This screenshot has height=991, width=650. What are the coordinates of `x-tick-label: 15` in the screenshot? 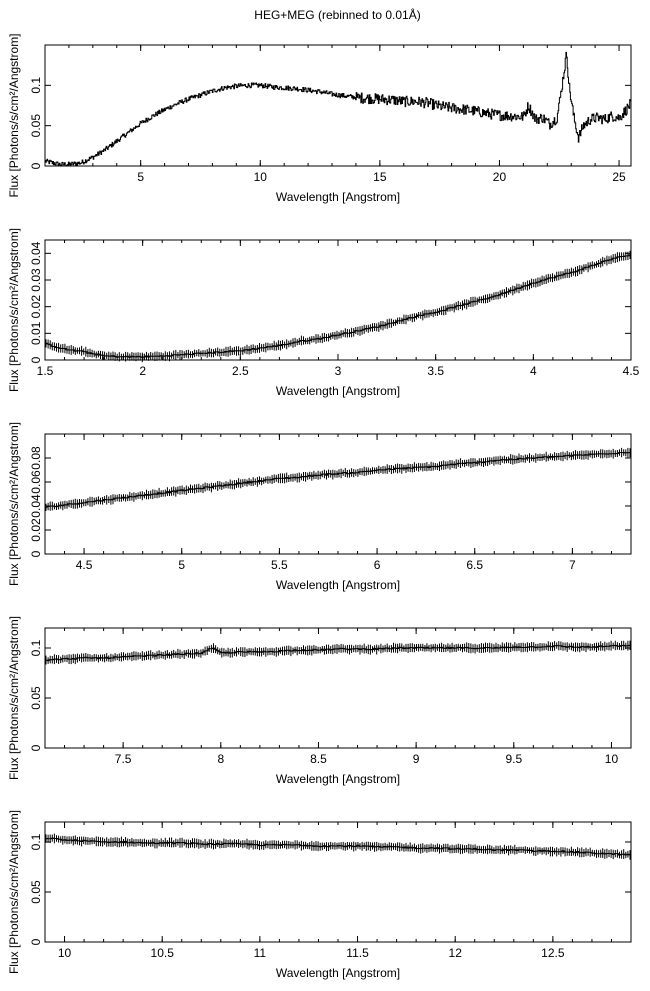 It's located at (380, 177).